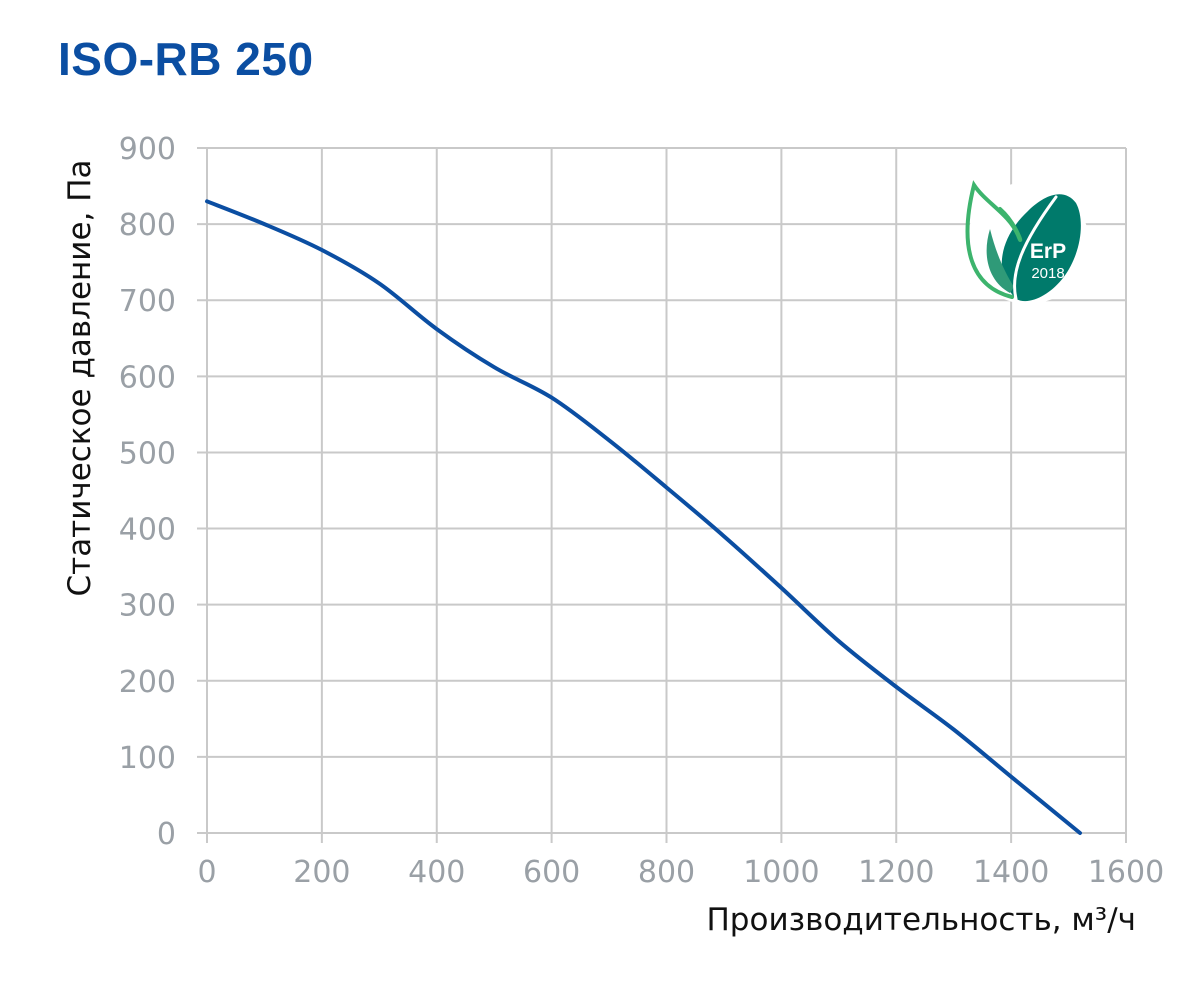 Image resolution: width=1200 pixels, height=981 pixels. I want to click on x-tick-label: 1000, so click(781, 872).